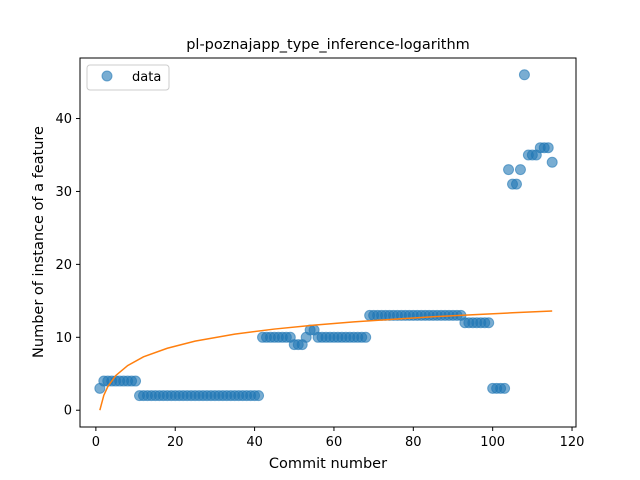  I want to click on legend-marker-data, so click(107, 76).